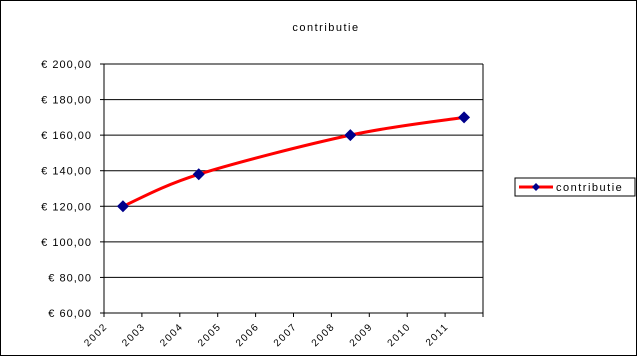  What do you see at coordinates (66, 65) in the screenshot?
I see `y-tick-label: € 200,00` at bounding box center [66, 65].